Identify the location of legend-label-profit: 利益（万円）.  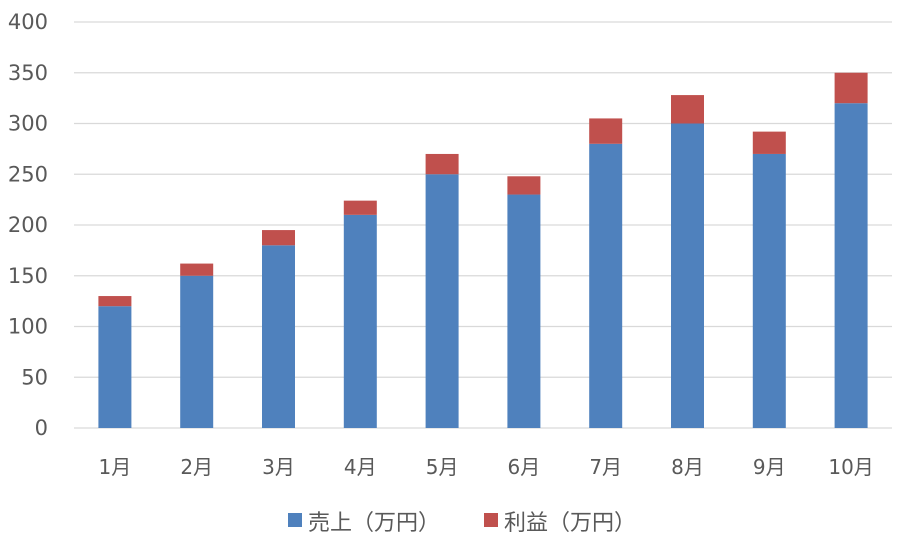
(570, 523).